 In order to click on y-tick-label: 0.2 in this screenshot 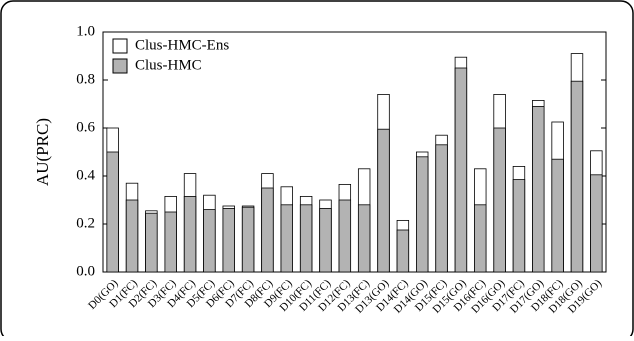, I will do `click(85, 223)`.